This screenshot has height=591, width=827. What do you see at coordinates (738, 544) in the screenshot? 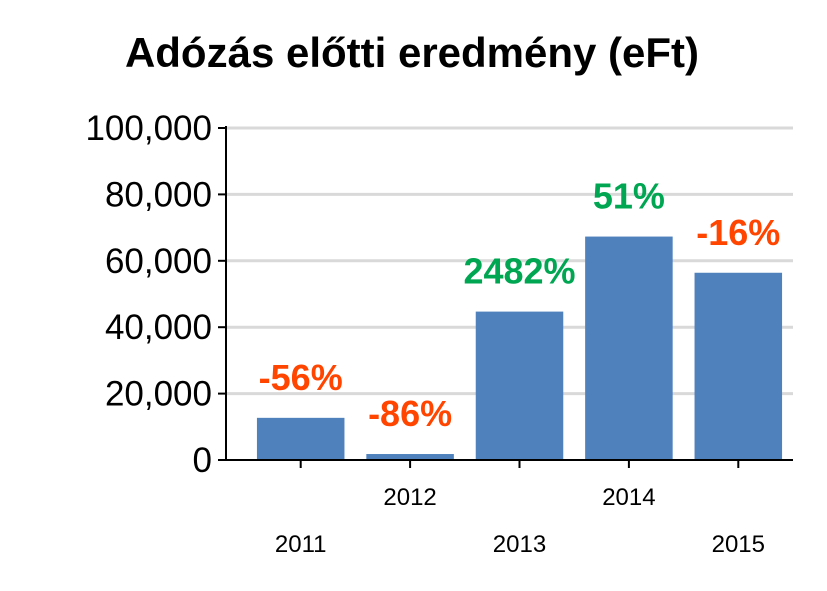
I see `x-tick-label: 2015` at bounding box center [738, 544].